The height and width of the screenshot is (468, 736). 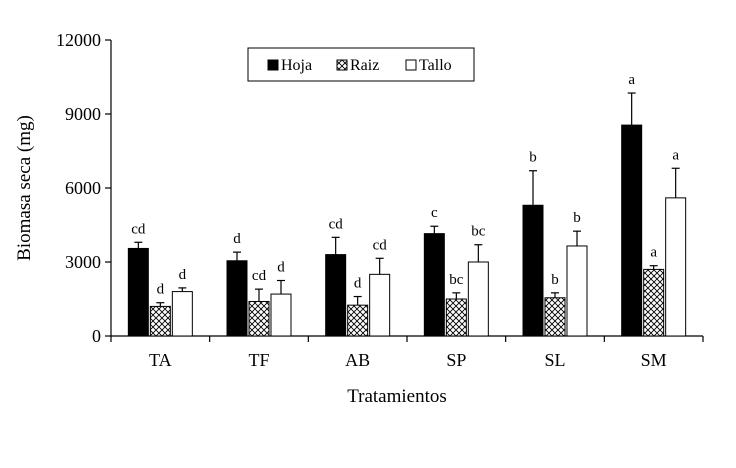 What do you see at coordinates (138, 292) in the screenshot?
I see `bar-hoja-ta` at bounding box center [138, 292].